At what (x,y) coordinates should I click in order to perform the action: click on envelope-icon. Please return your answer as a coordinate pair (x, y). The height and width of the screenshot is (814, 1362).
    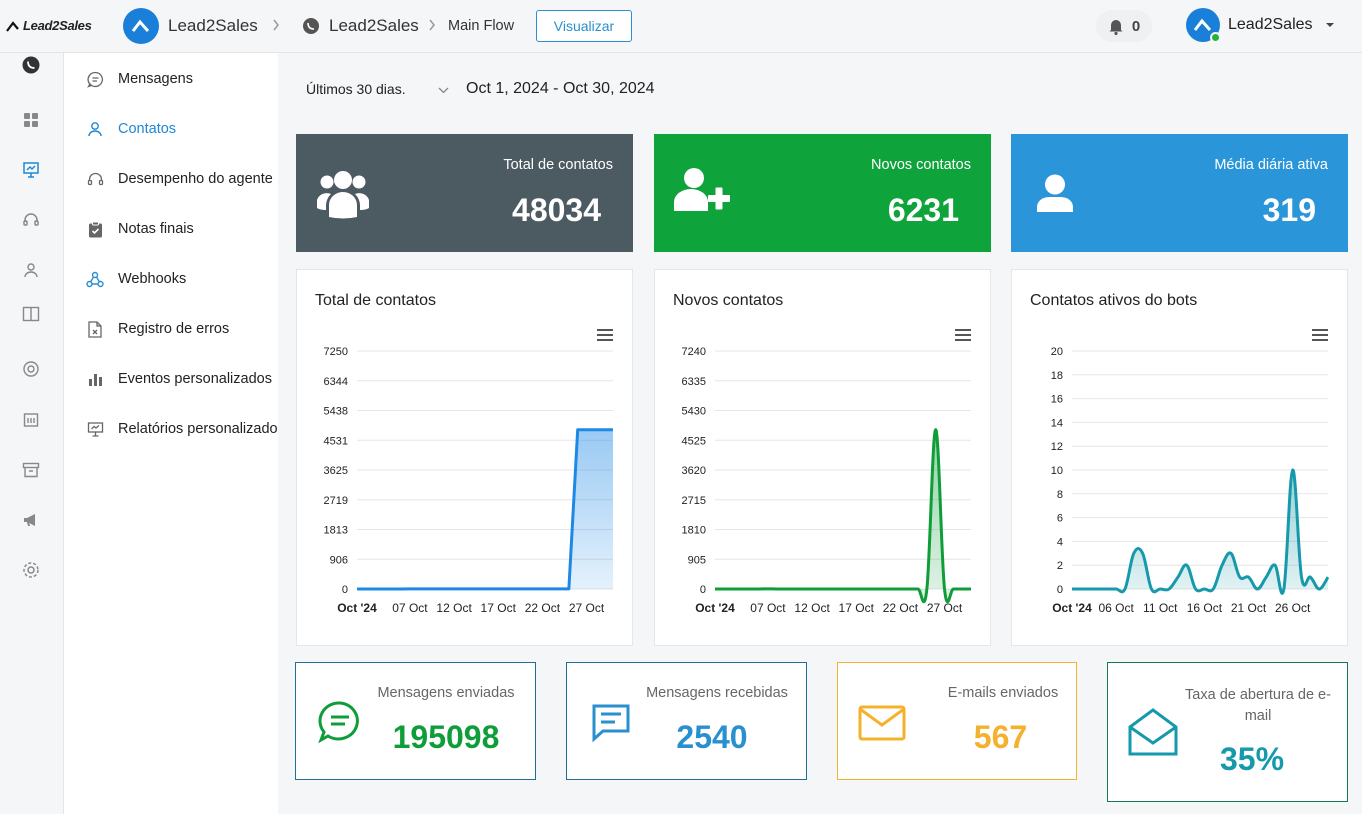
    Looking at the image, I should click on (882, 725).